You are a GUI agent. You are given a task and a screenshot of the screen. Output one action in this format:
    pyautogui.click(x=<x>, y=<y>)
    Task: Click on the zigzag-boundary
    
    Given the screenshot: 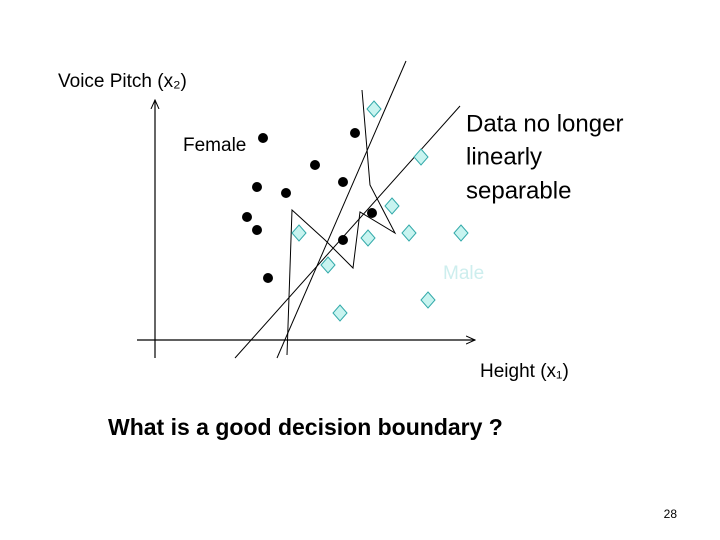 What is the action you would take?
    pyautogui.click(x=341, y=222)
    